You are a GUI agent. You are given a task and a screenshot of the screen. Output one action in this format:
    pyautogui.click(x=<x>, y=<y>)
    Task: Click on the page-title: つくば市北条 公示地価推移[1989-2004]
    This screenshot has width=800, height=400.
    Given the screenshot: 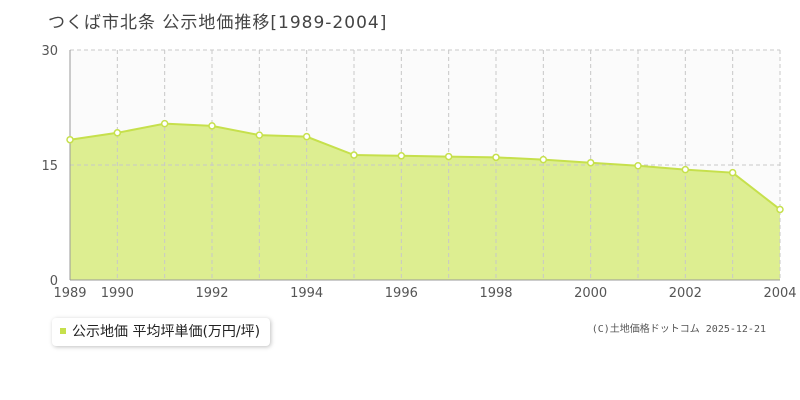 What is the action you would take?
    pyautogui.click(x=218, y=23)
    